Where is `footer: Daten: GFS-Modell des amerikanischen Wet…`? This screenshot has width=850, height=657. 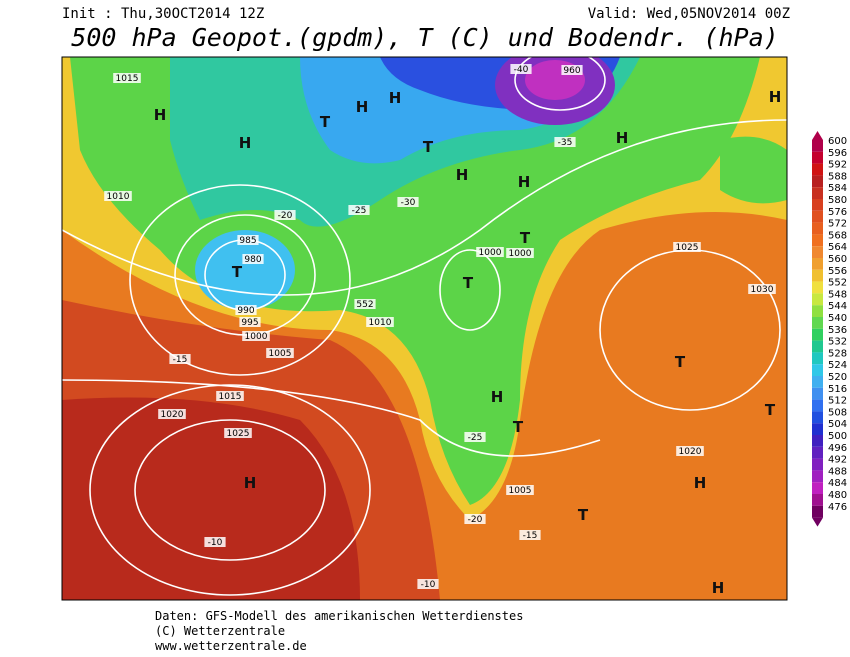 footer: Daten: GFS-Modell des amerikanischen Wet… is located at coordinates (339, 631).